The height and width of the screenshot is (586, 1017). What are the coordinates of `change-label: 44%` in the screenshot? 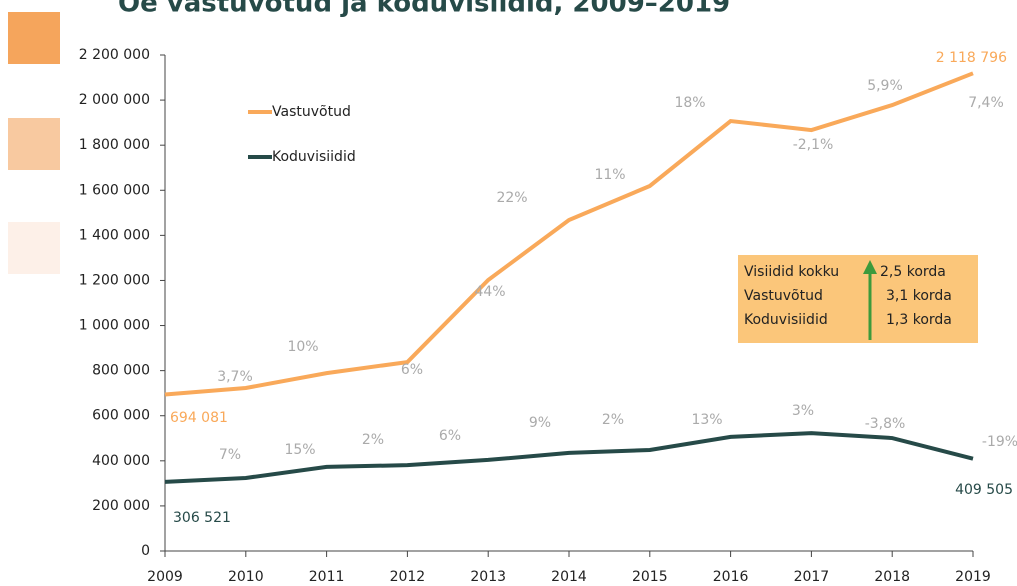 It's located at (489, 292).